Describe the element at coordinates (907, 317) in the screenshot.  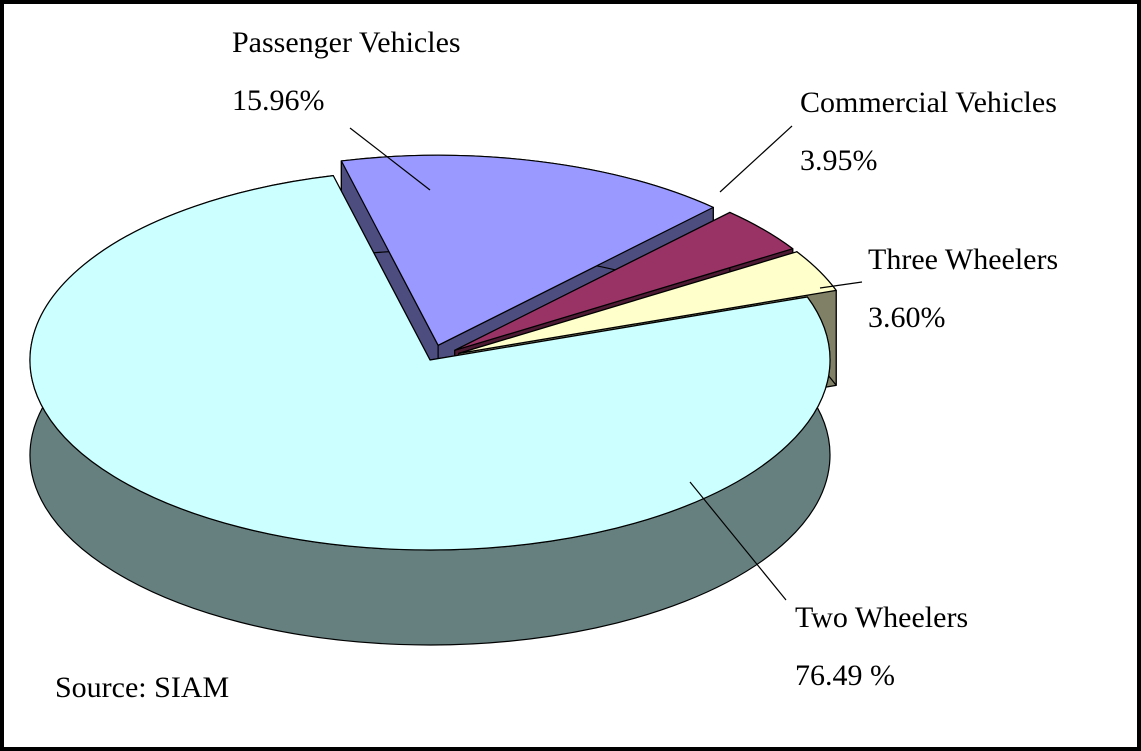
I see `value-label: 3.60%` at that location.